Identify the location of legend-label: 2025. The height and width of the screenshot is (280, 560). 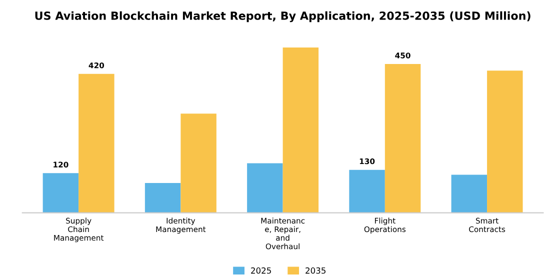
(261, 270).